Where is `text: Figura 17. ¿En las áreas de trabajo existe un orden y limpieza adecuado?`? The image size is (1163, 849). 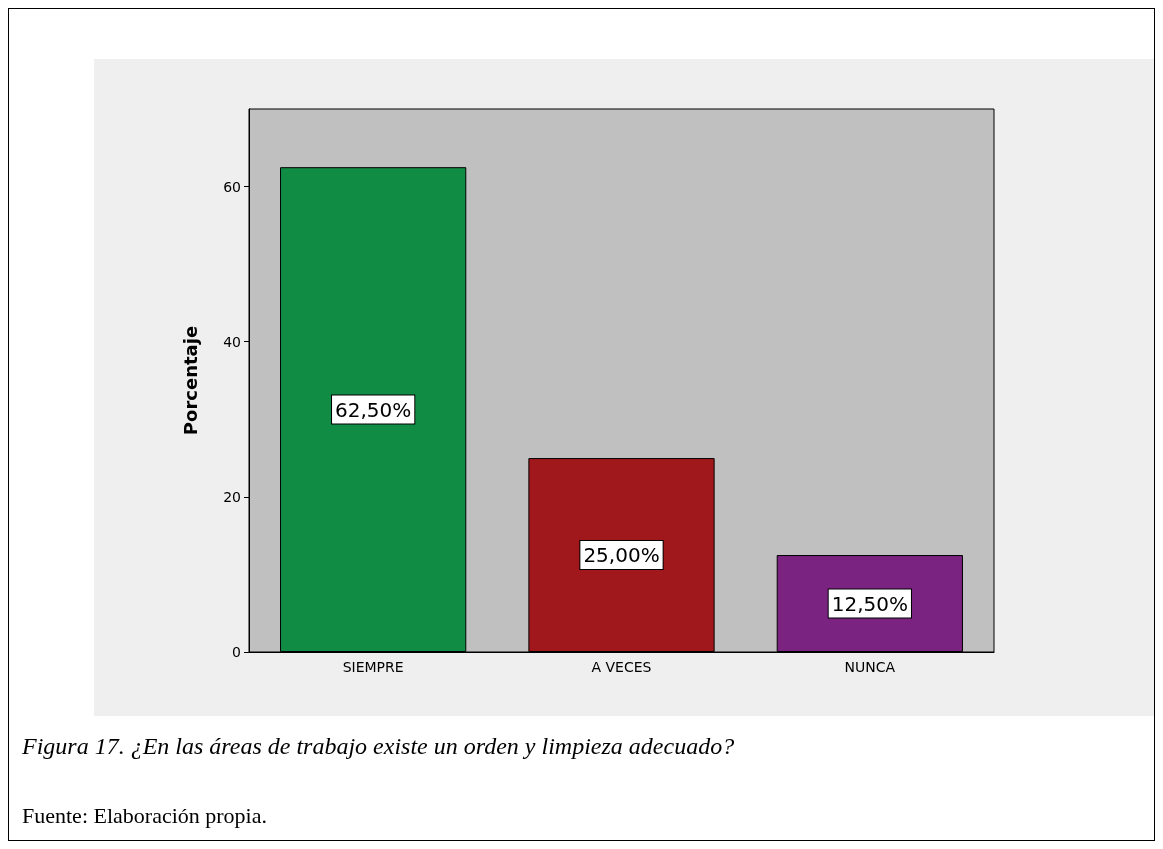
text: Figura 17. ¿En las áreas de trabajo existe un orden y limpieza adecuado? is located at coordinates (378, 746).